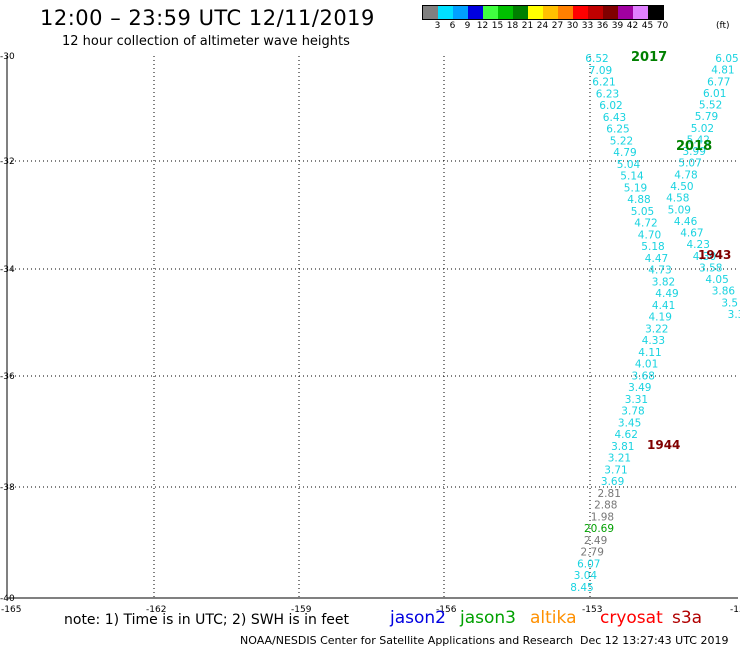 This screenshot has width=740, height=650. I want to click on wave-height-2017: 7.09, so click(600, 71).